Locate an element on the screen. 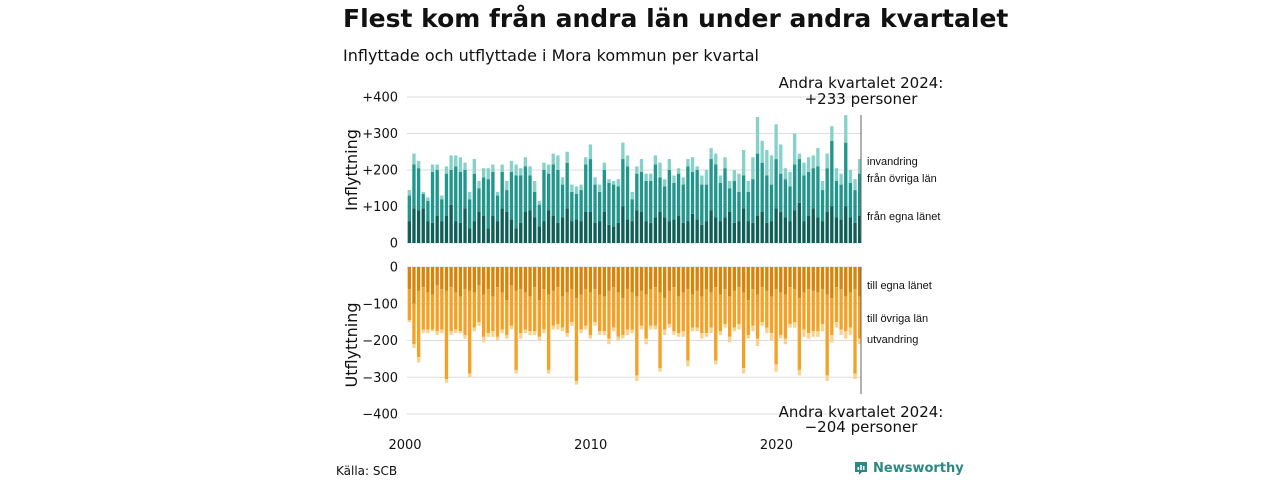 This screenshot has height=480, width=1280. brand-logo: Newsworthy is located at coordinates (909, 468).